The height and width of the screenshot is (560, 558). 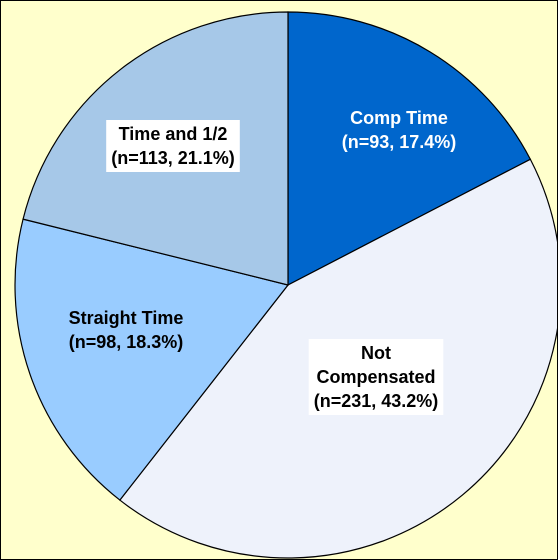 What do you see at coordinates (376, 401) in the screenshot?
I see `slice-label-text: (n=231, 43.2%)` at bounding box center [376, 401].